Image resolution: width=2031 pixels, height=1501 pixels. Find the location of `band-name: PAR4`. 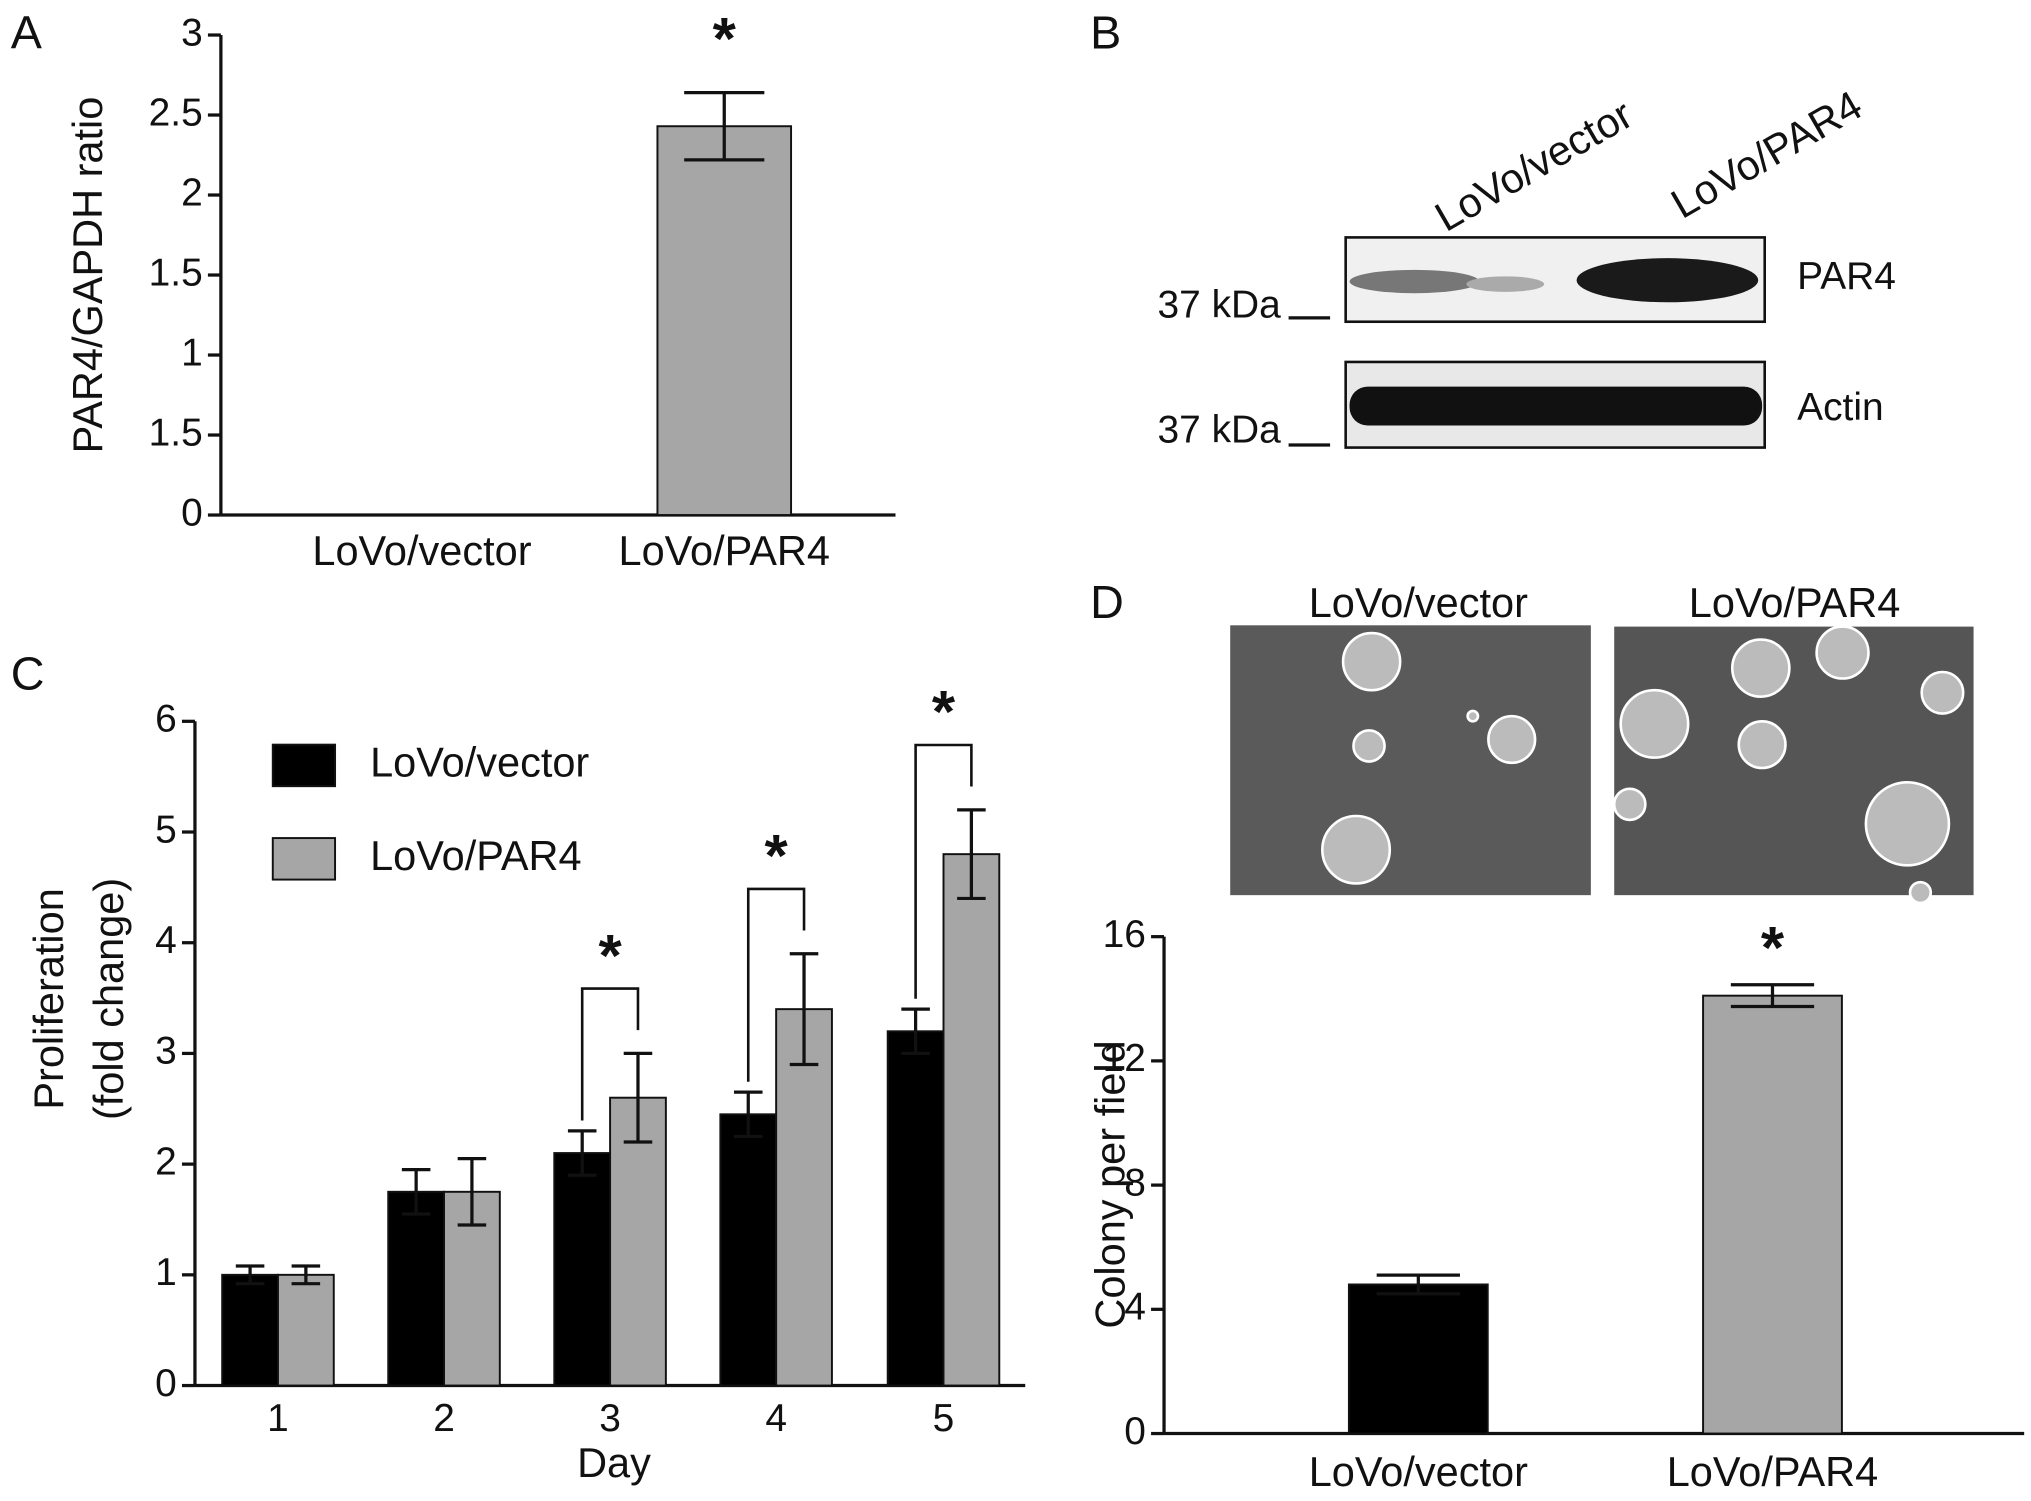

band-name: PAR4 is located at coordinates (1846, 276).